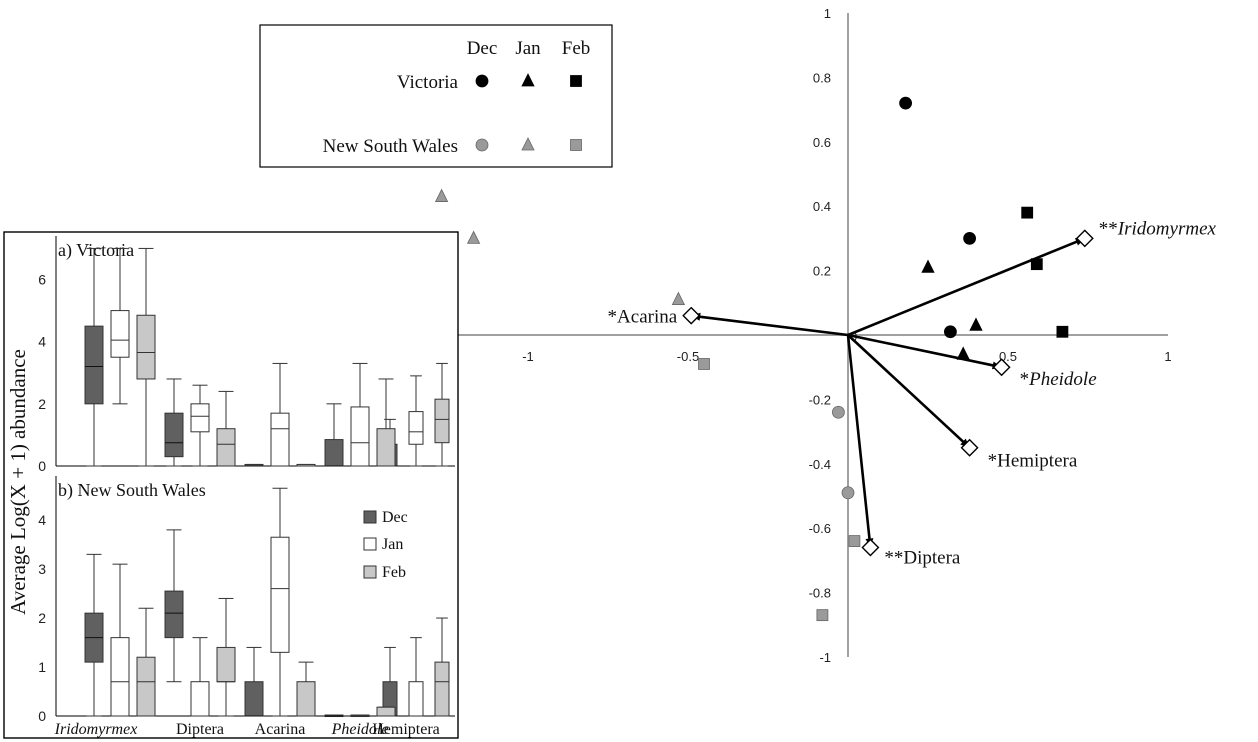 The height and width of the screenshot is (742, 1258). I want to click on vector-label: *Hemiptera, so click(1033, 461).